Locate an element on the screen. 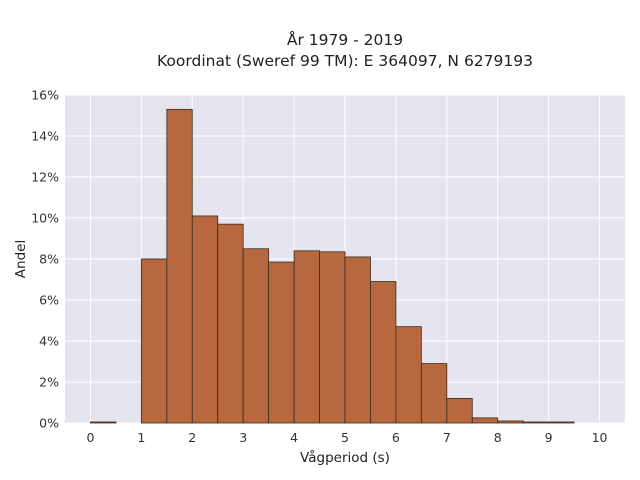 The image size is (640, 480). x-tick-label: 0 is located at coordinates (90, 437).